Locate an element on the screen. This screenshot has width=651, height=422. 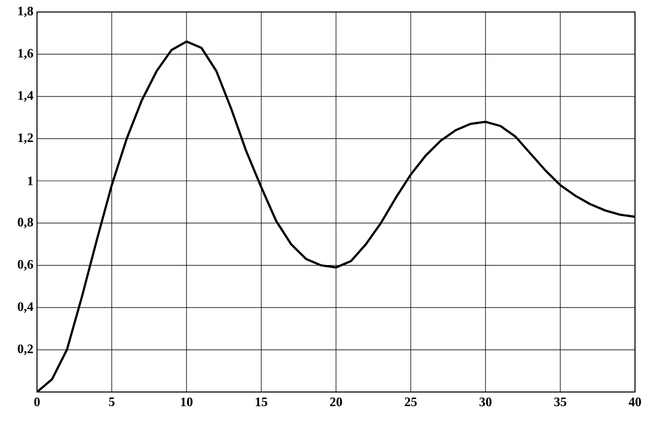
x-tick-label: 30 is located at coordinates (486, 402).